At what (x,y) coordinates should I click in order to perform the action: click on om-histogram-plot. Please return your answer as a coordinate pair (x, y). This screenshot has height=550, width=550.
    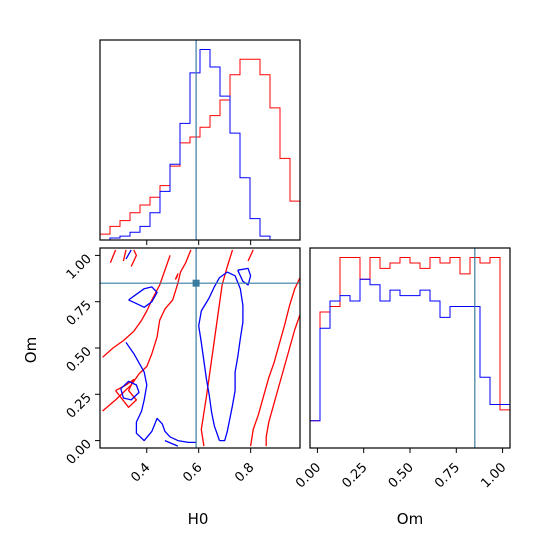
    Looking at the image, I should click on (410, 348).